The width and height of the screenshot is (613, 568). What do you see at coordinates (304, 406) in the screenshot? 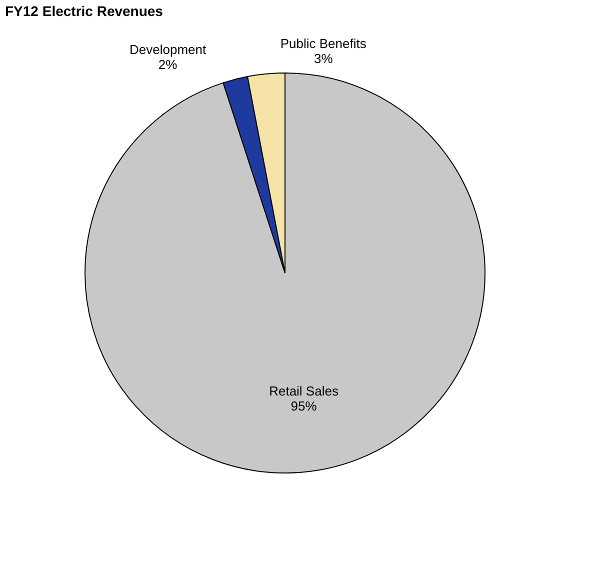
I see `data-label: 95%` at bounding box center [304, 406].